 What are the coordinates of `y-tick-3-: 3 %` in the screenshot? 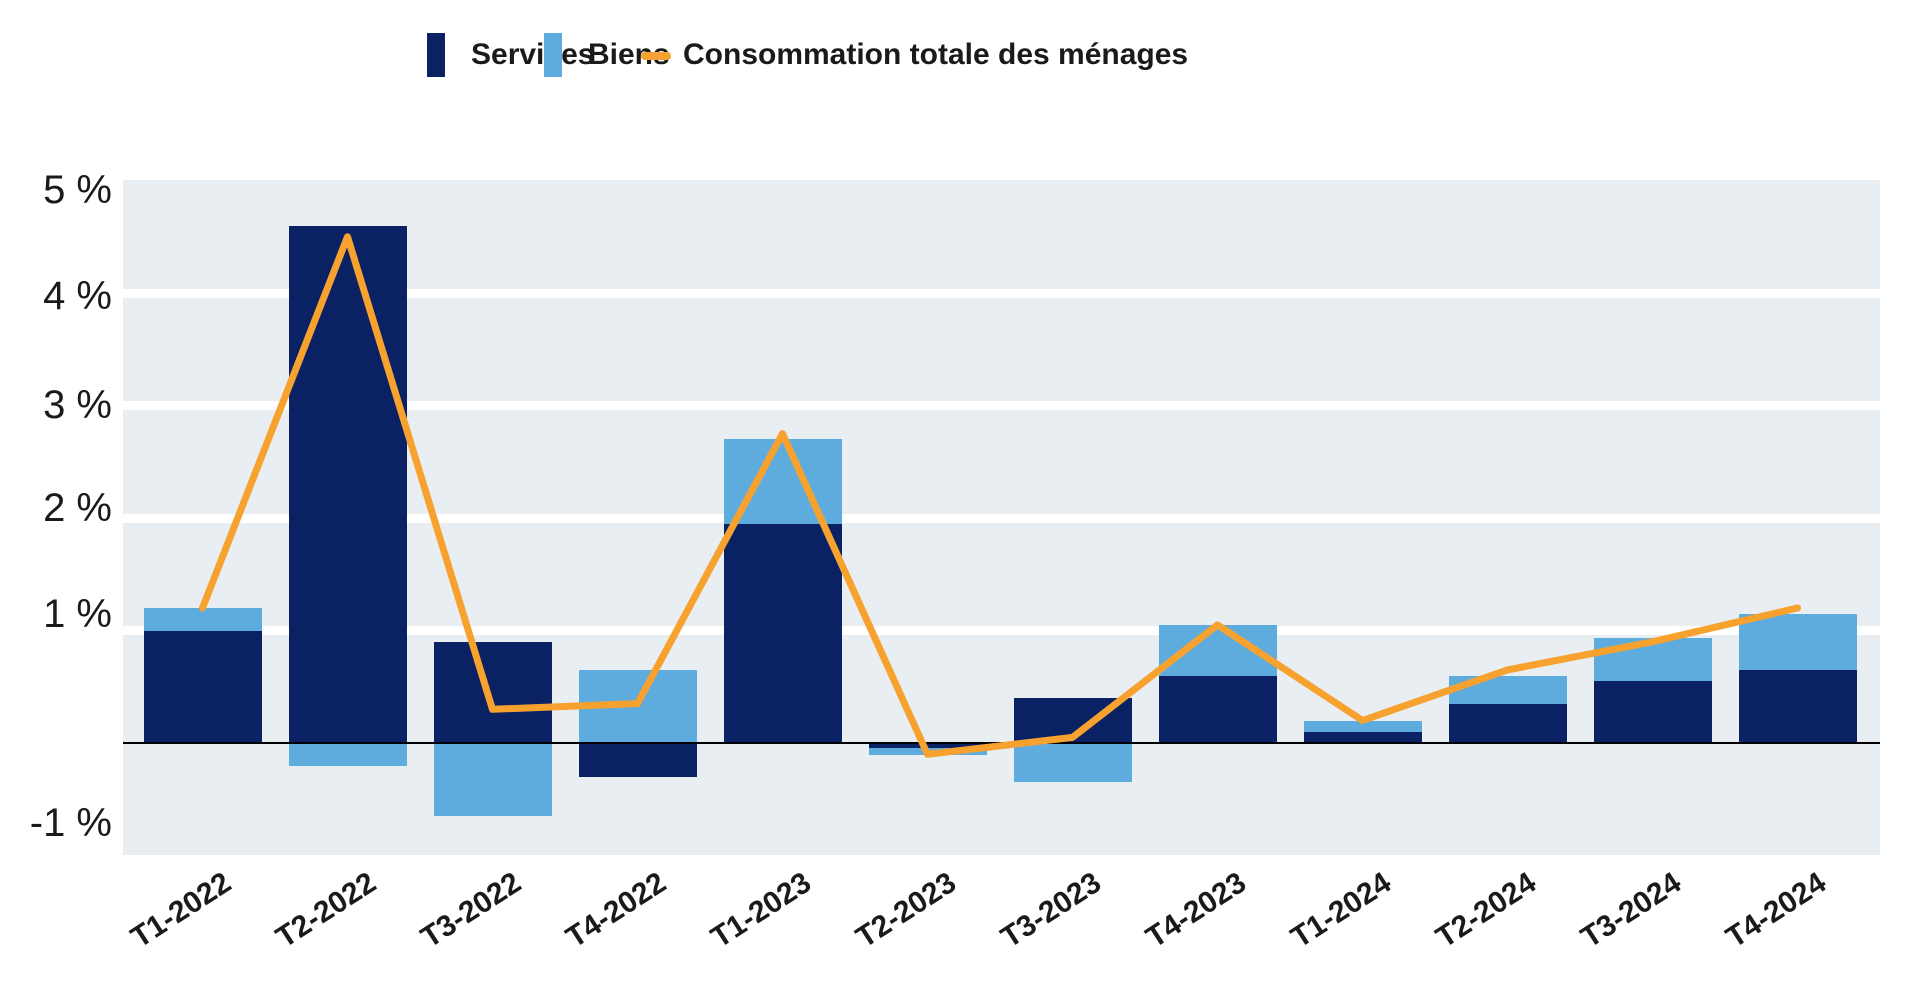 It's located at (77, 405).